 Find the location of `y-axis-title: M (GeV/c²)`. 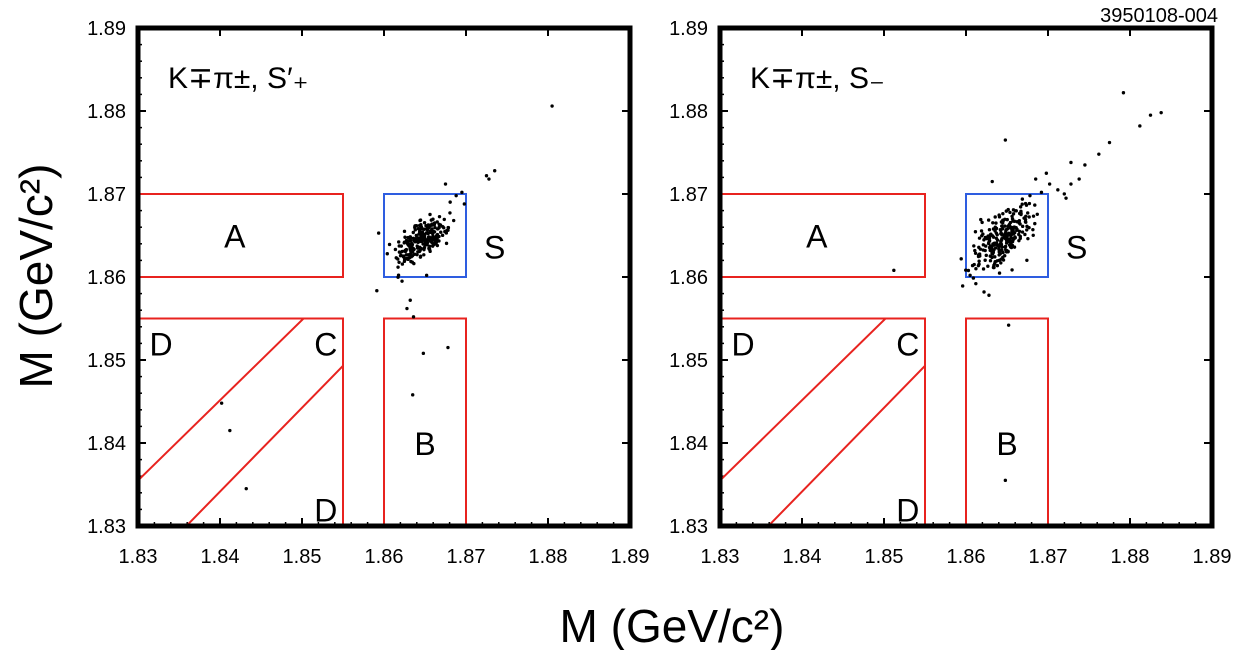

y-axis-title: M (GeV/c²) is located at coordinates (36, 276).